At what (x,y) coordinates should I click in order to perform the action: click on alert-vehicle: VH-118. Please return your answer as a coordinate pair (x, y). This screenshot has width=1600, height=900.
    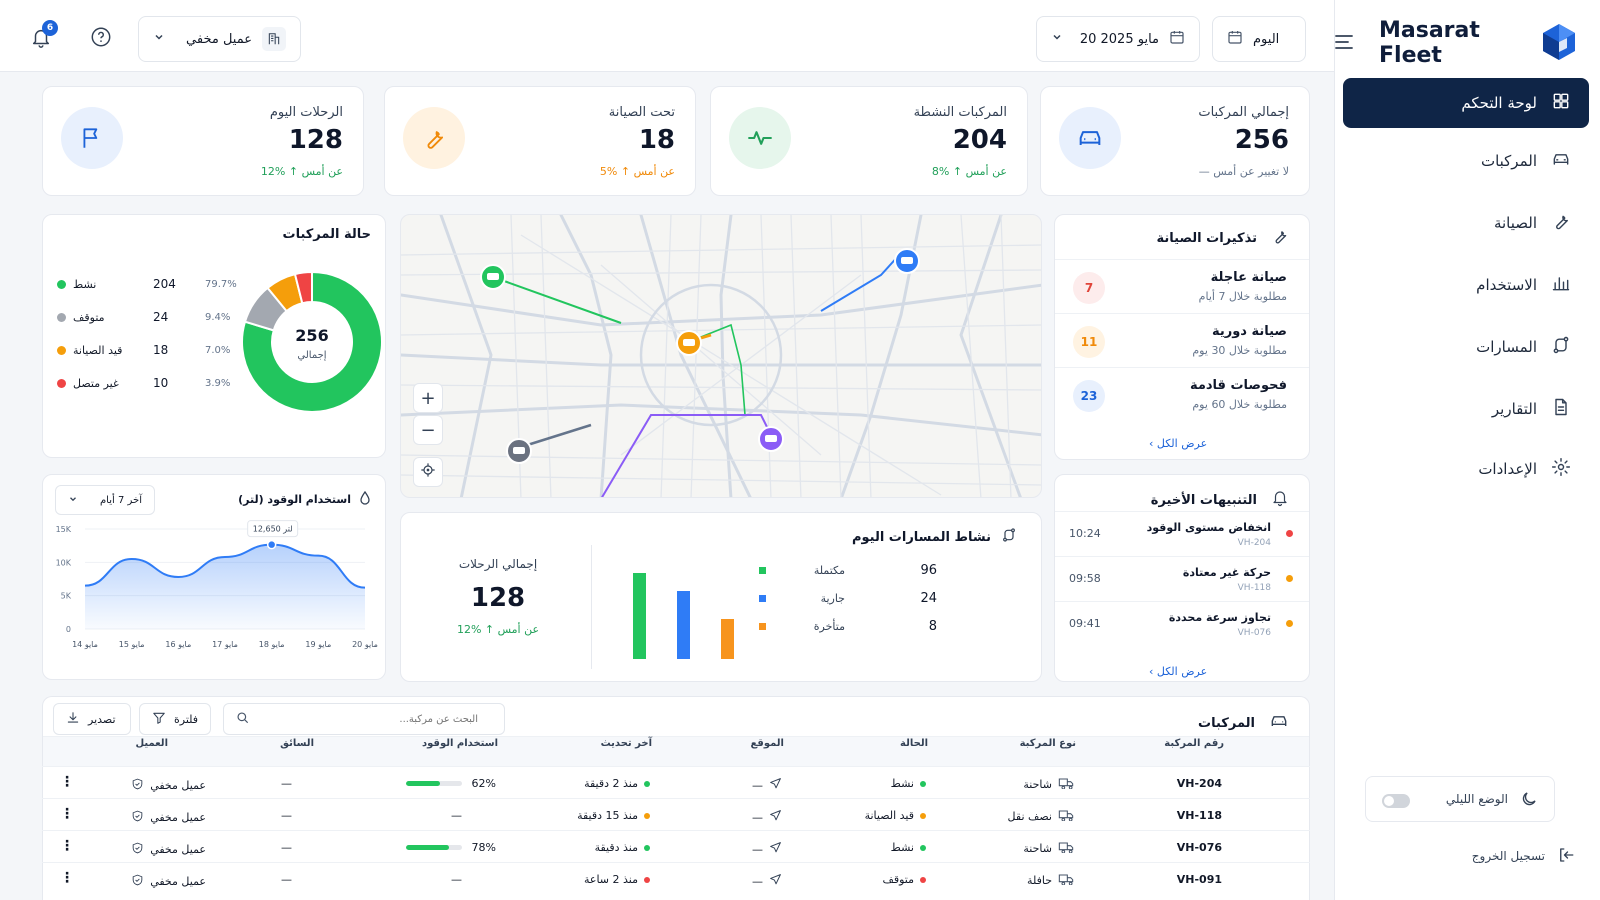
    Looking at the image, I should click on (1254, 588).